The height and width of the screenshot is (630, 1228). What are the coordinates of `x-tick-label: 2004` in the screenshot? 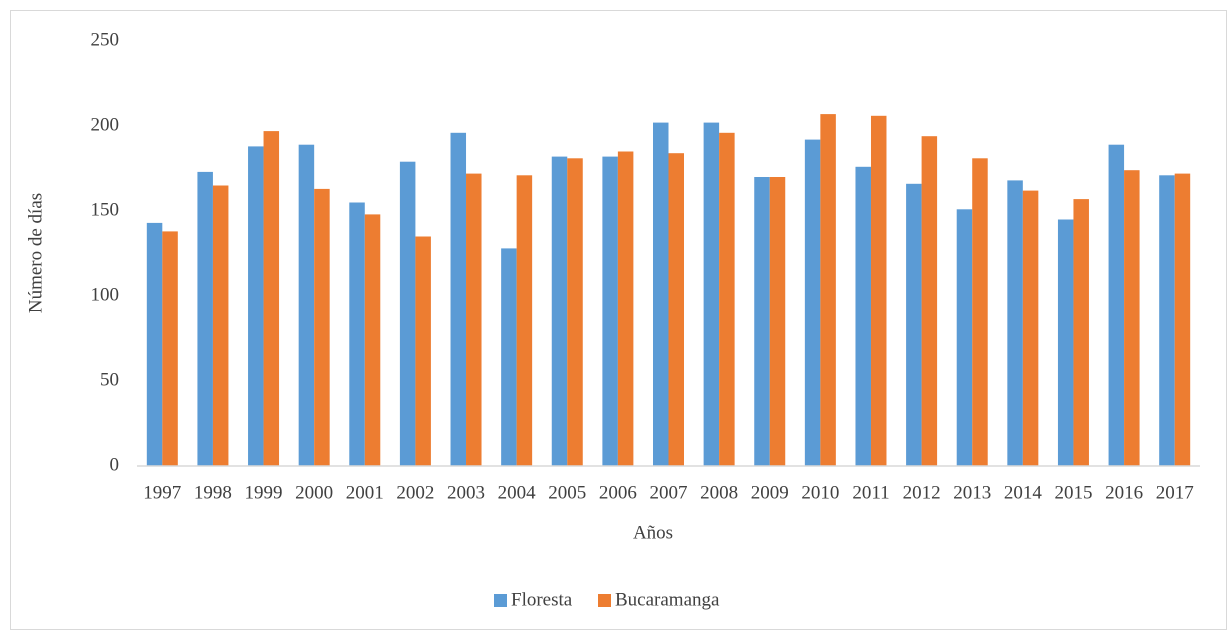 It's located at (517, 492).